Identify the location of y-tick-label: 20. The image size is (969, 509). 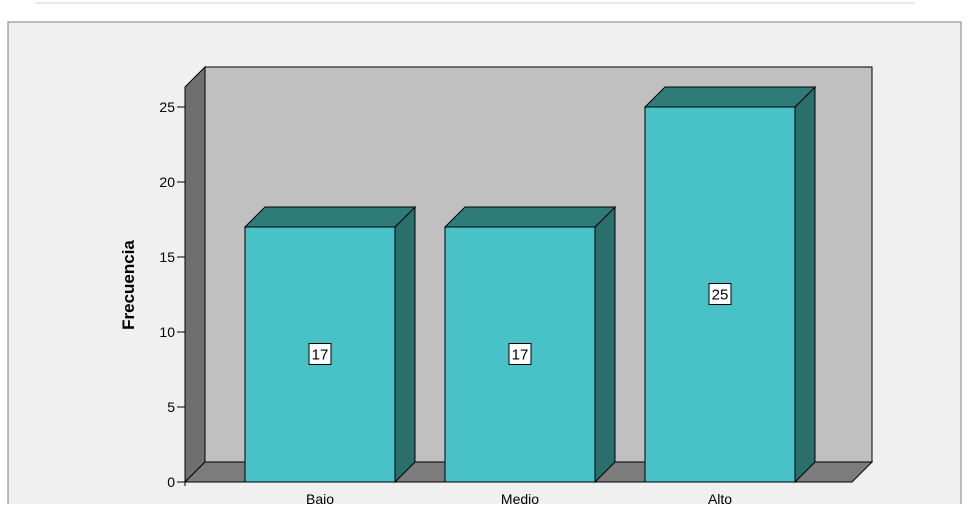
(167, 182).